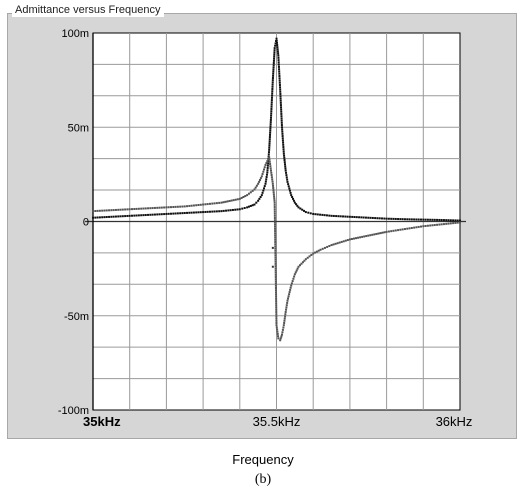 The height and width of the screenshot is (493, 526). What do you see at coordinates (454, 421) in the screenshot?
I see `x-tick-label: 36kHz` at bounding box center [454, 421].